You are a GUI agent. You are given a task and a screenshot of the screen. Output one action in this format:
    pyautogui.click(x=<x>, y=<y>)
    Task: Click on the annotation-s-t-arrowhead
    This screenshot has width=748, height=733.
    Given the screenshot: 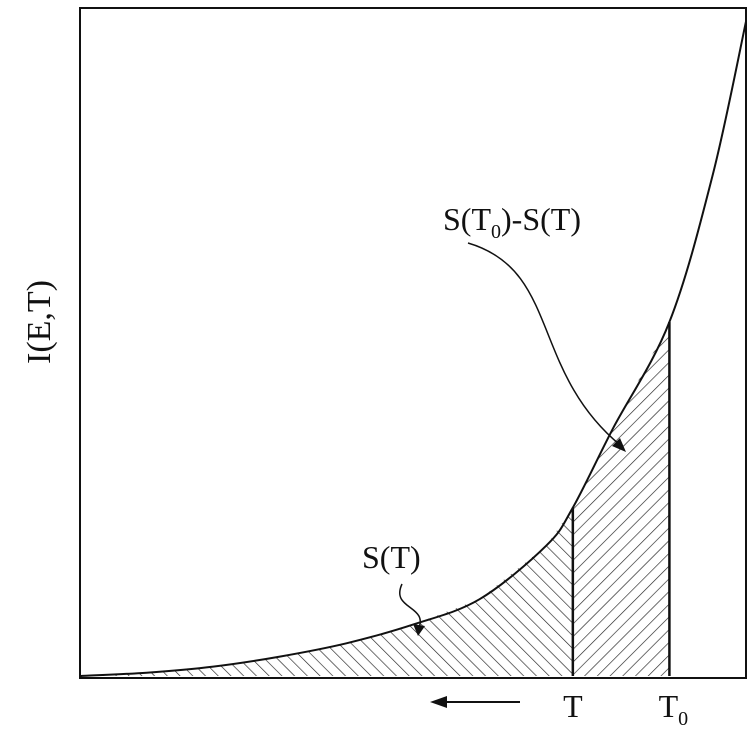 What is the action you would take?
    pyautogui.click(x=419, y=630)
    